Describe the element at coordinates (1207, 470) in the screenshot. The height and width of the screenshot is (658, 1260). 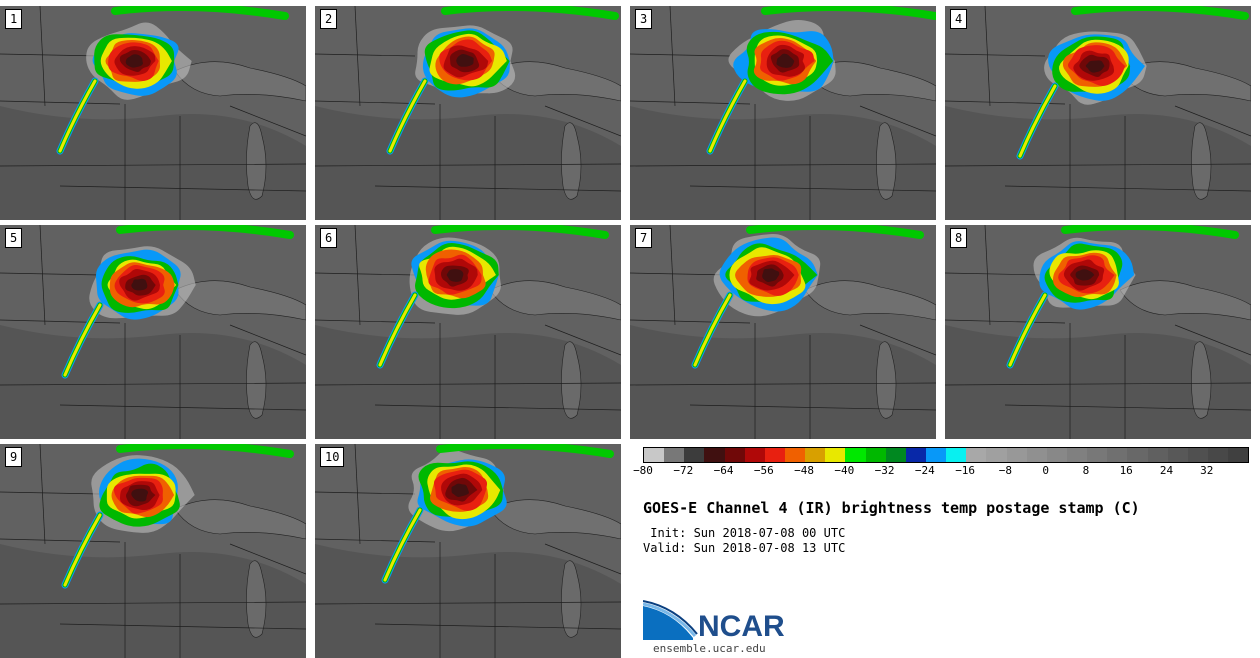
I see `colorbar-tick-label: 32` at that location.